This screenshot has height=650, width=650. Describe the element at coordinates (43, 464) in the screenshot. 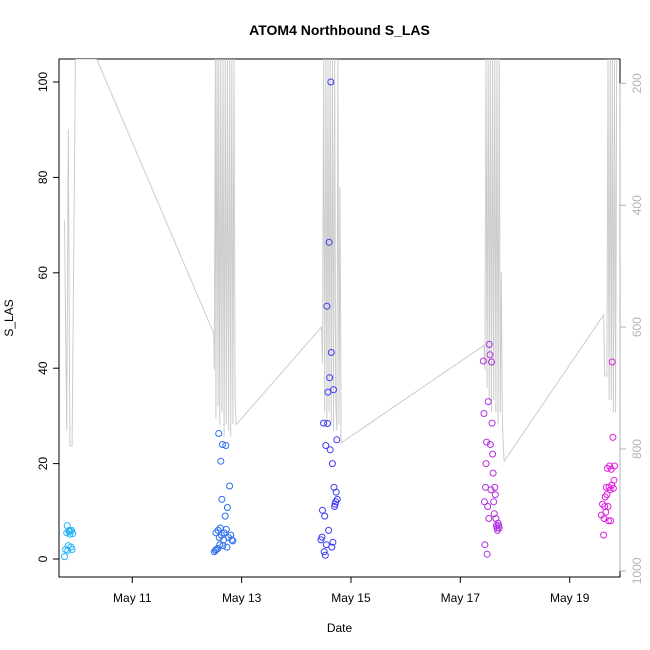

I see `y-tick-label-20: 20` at that location.